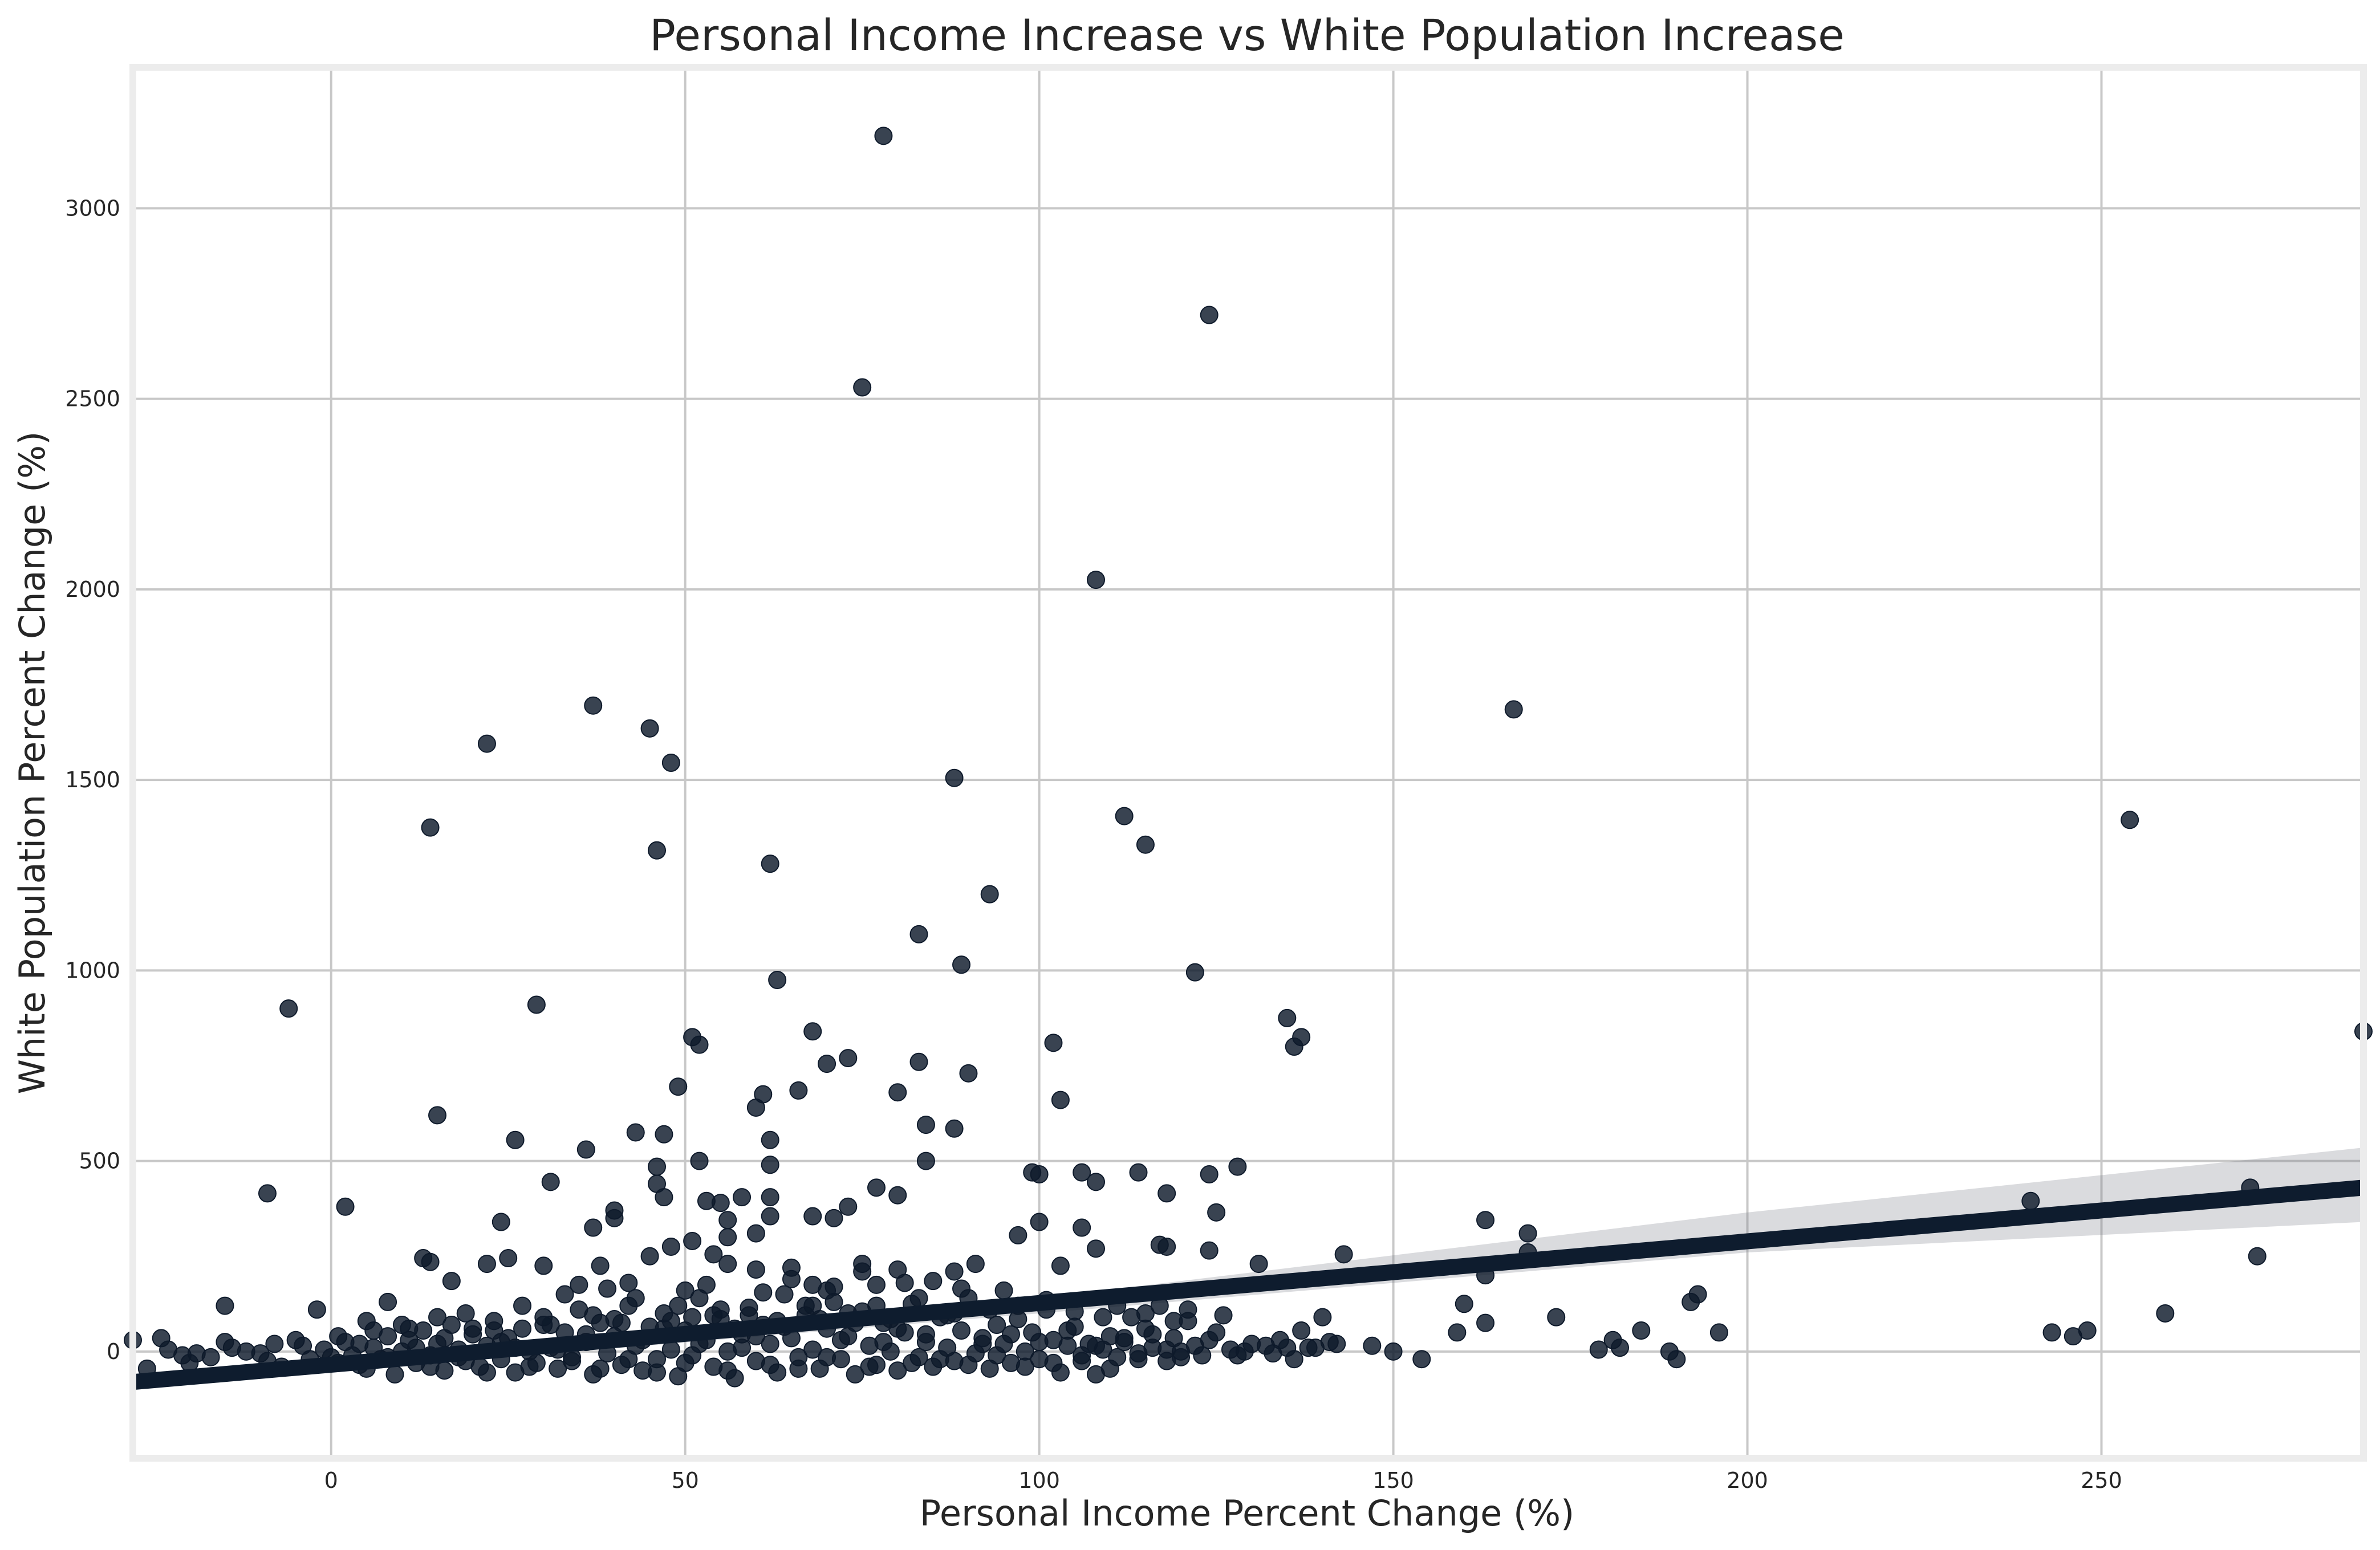 The width and height of the screenshot is (2380, 1550). Describe the element at coordinates (93, 970) in the screenshot. I see `y-tick-label: 1000` at that location.